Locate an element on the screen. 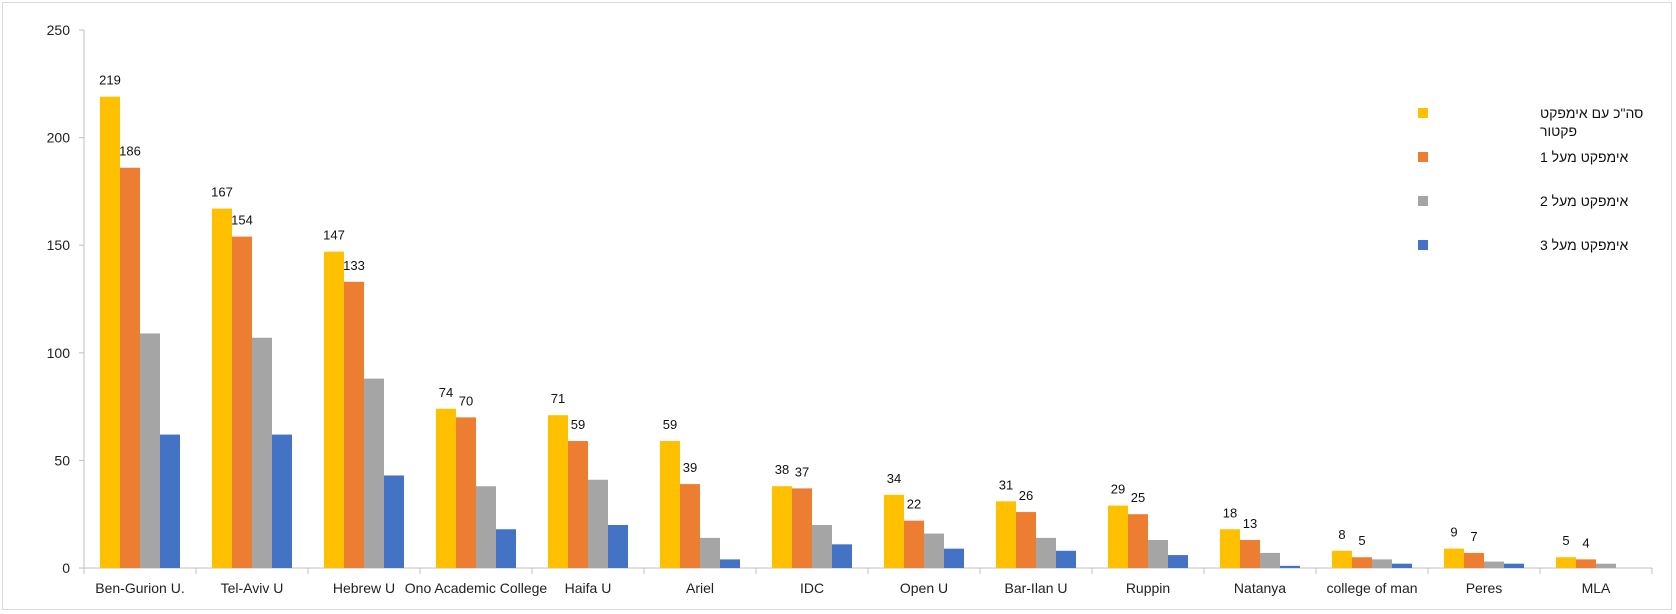 This screenshot has height=614, width=1676. legend-label: סה"כ עם אימפקט is located at coordinates (1591, 113).